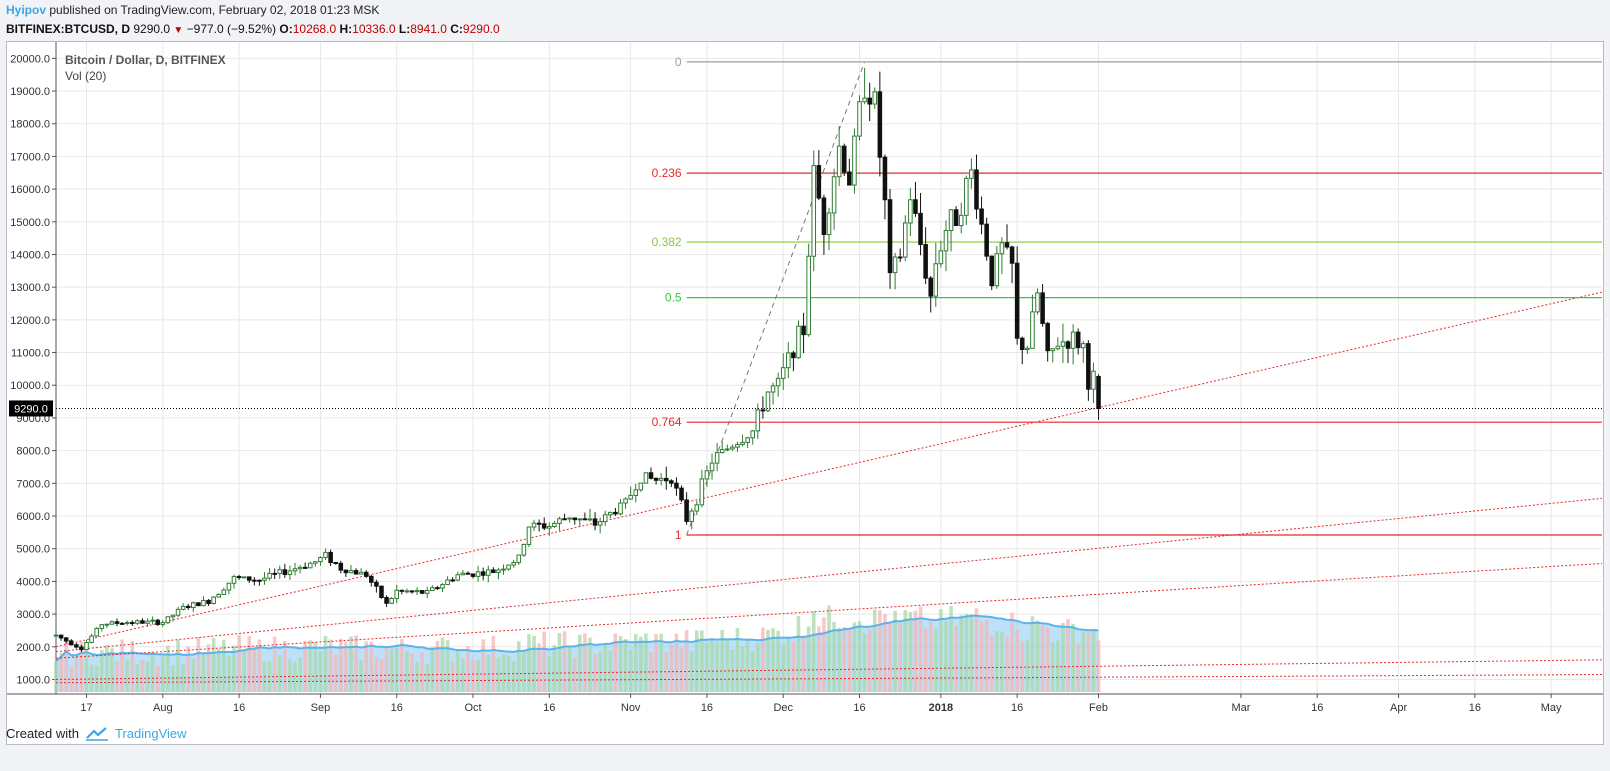 This screenshot has height=771, width=1610. Describe the element at coordinates (150, 733) in the screenshot. I see `tradingview-link: TradingView` at that location.